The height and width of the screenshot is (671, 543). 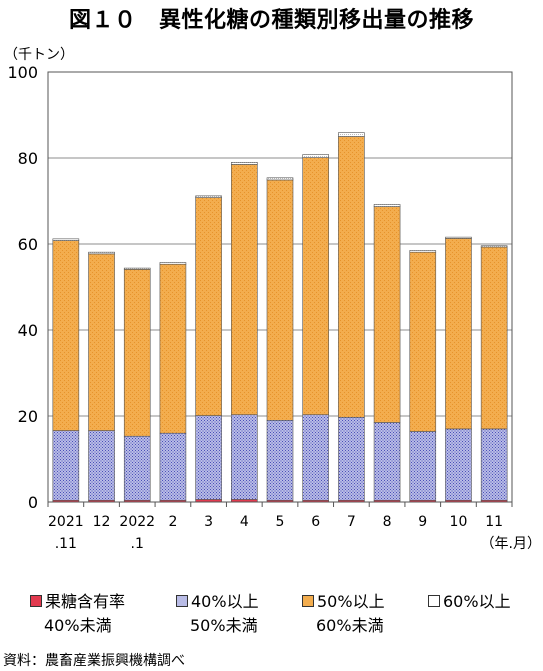 I want to click on legend-label: 果糖含有率, so click(x=85, y=601).